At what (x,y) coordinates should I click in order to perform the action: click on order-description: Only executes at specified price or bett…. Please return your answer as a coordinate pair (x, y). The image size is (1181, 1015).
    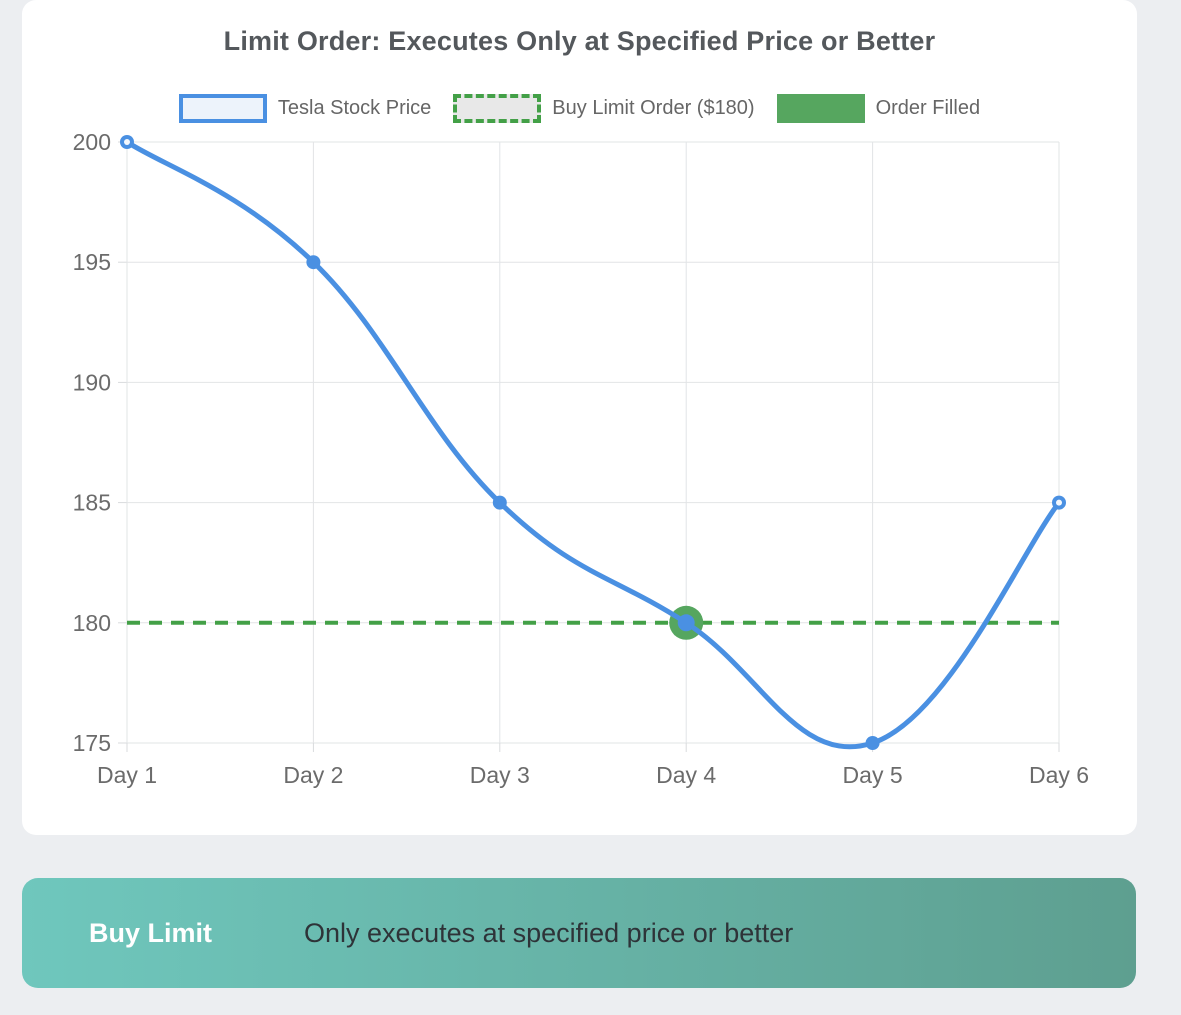
    Looking at the image, I should click on (549, 932).